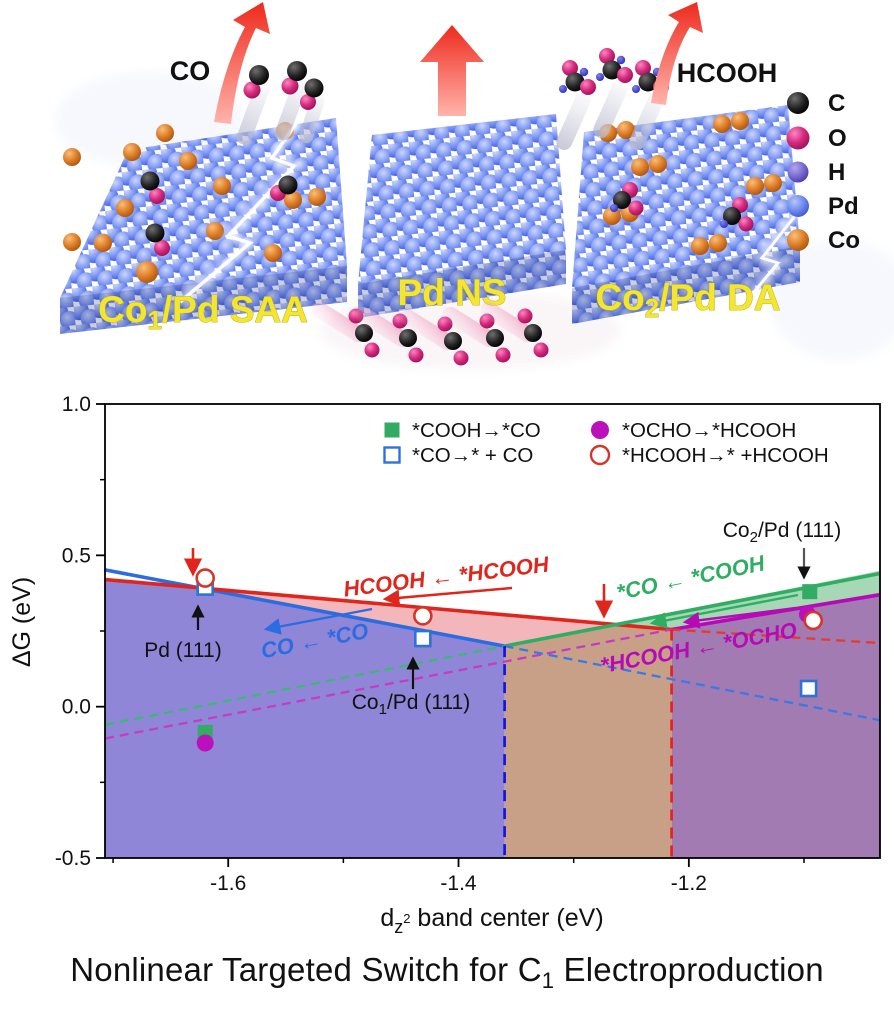  Describe the element at coordinates (452, 70) in the screenshot. I see `desorption-arrow-middle` at that location.